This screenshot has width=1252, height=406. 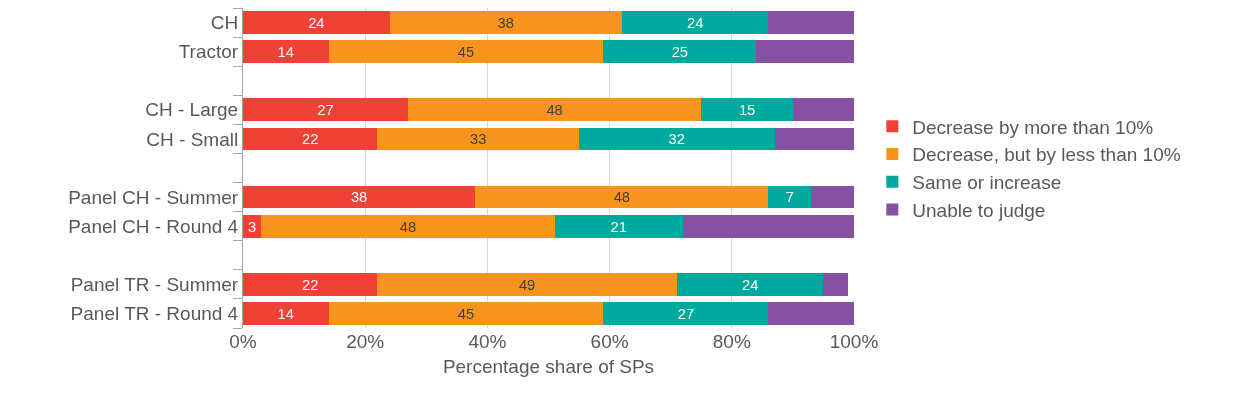 What do you see at coordinates (154, 314) in the screenshot?
I see `y-tick-label: Panel TR - Round 4` at bounding box center [154, 314].